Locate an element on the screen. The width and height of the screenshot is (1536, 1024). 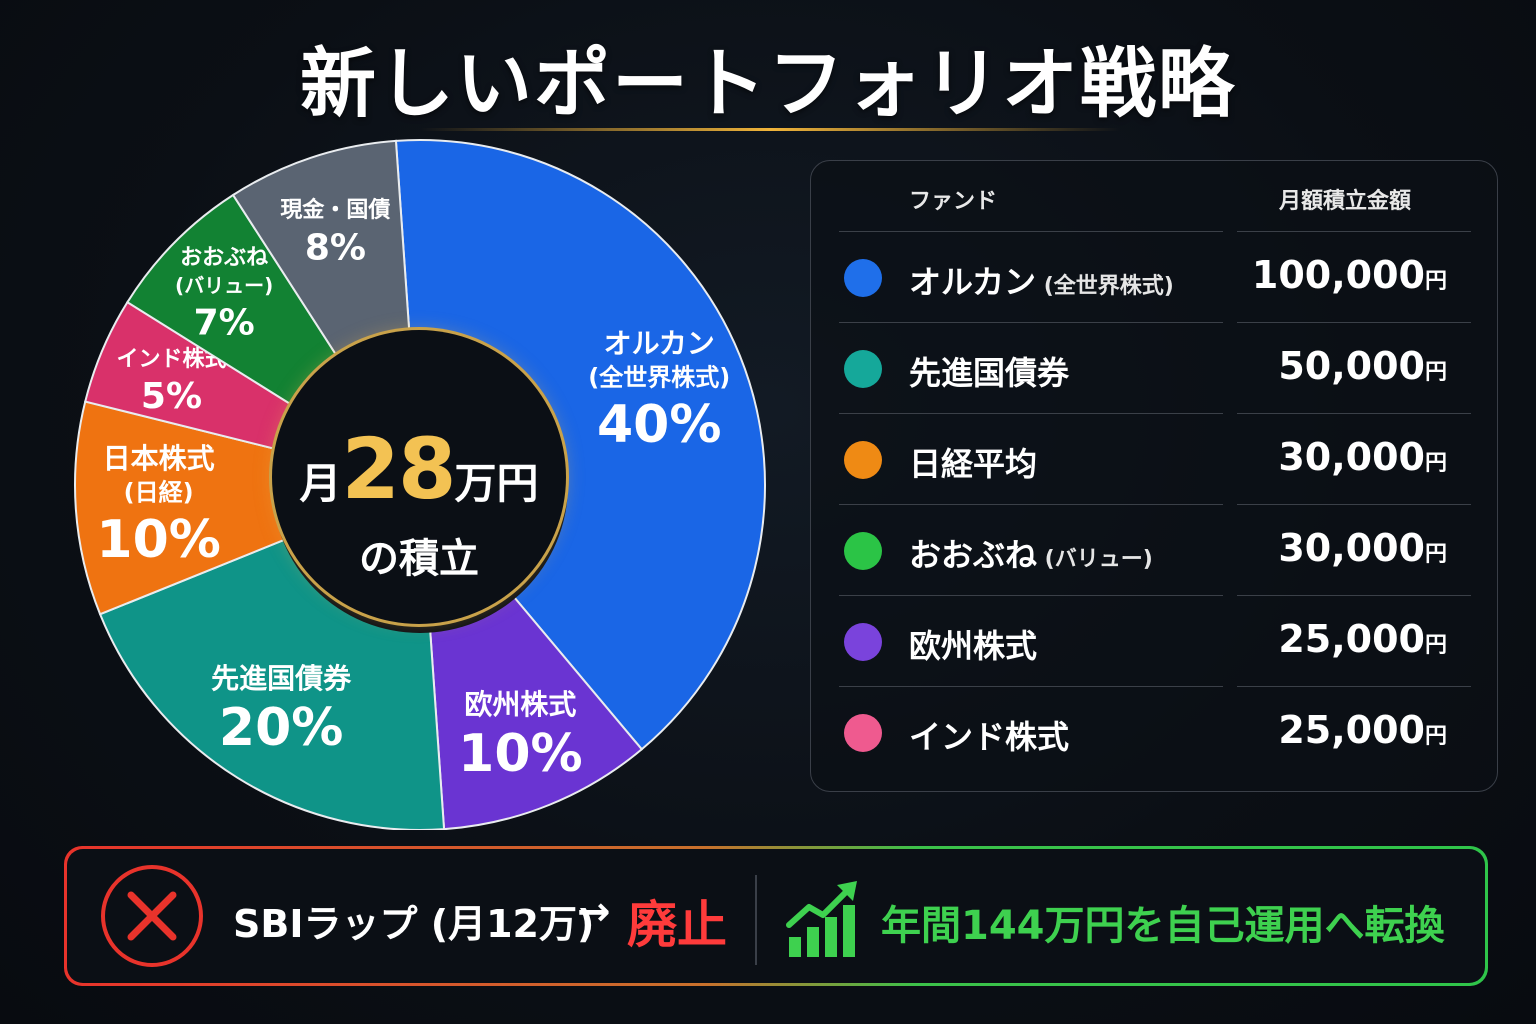
fund-name-text: インド株式 is located at coordinates (989, 737).